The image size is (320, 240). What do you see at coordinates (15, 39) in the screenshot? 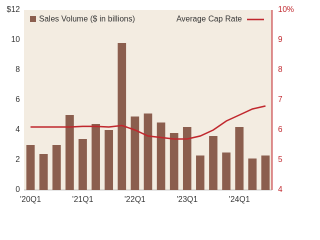
I see `y-tick-label: 10` at bounding box center [15, 39].